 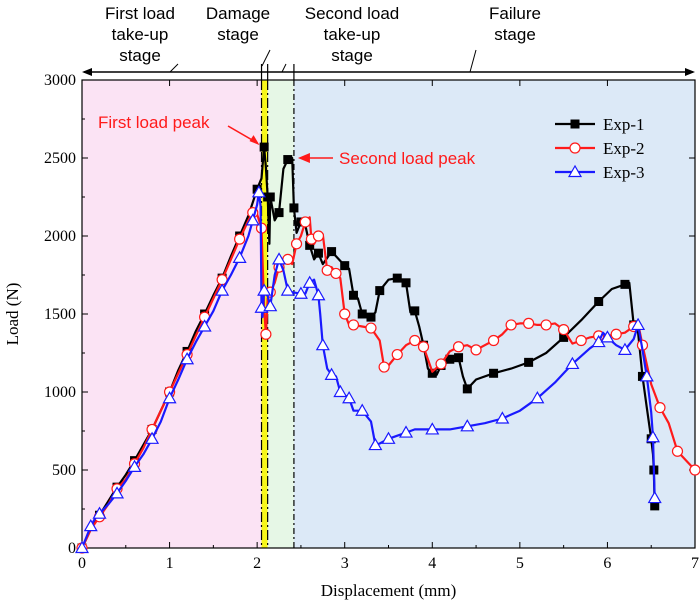 What do you see at coordinates (60, 236) in the screenshot?
I see `y-tick-label: 2000` at bounding box center [60, 236].